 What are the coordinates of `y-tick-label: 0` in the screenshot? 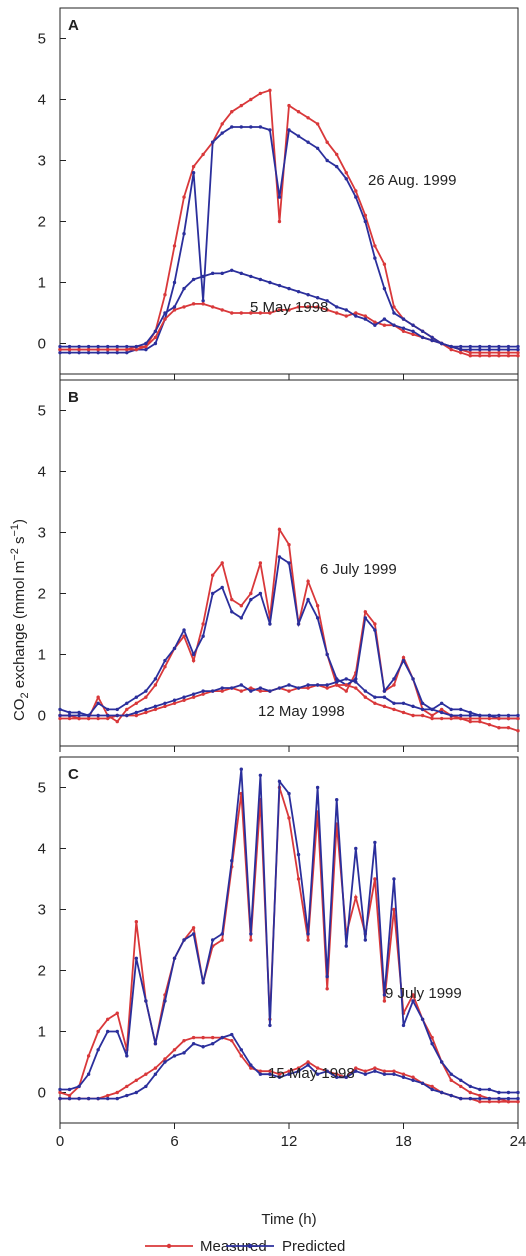 It's located at (42, 1093).